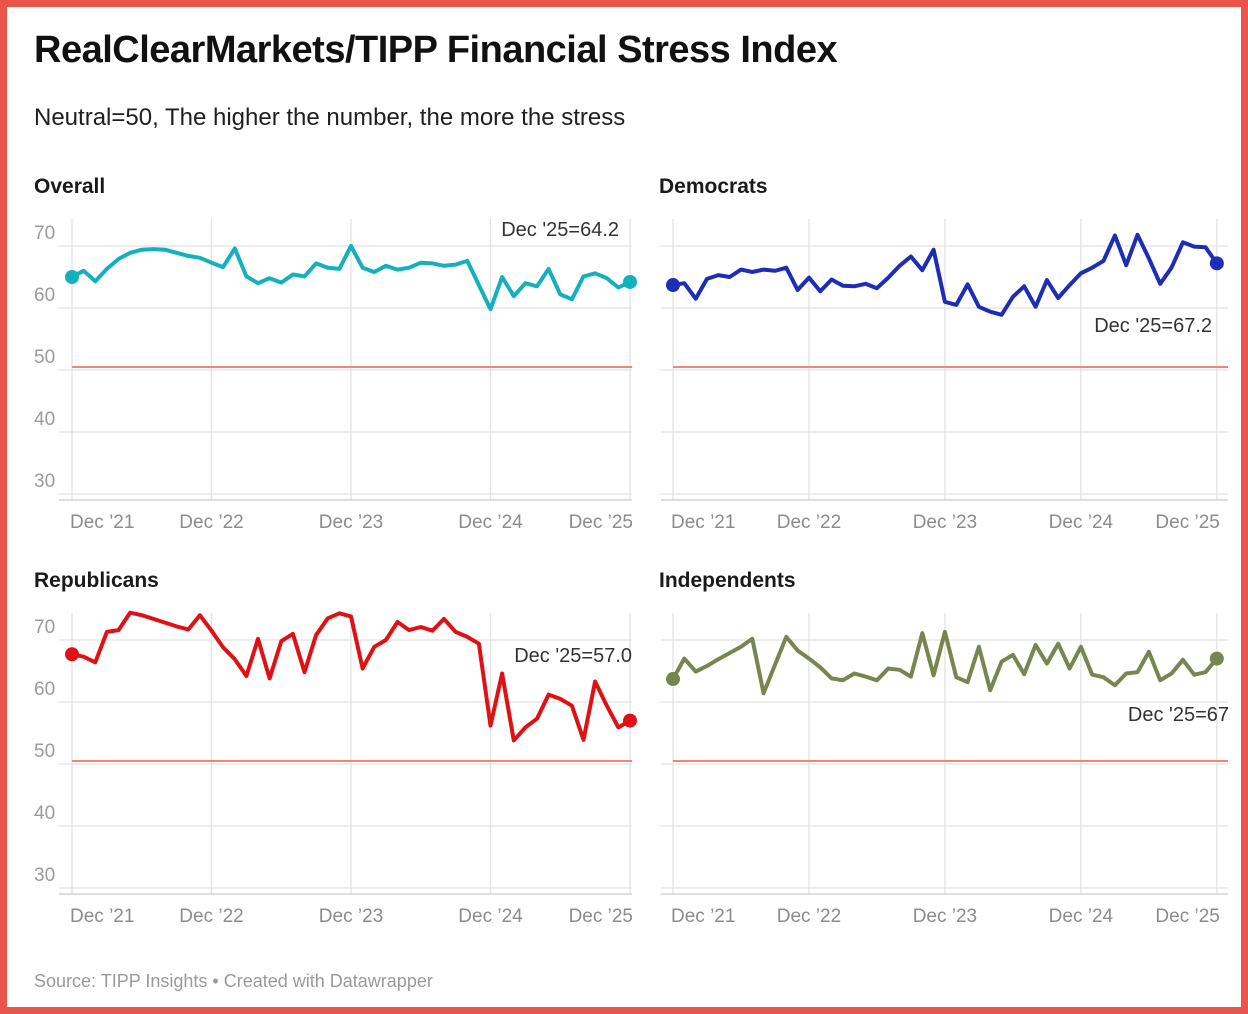 The width and height of the screenshot is (1248, 1014). What do you see at coordinates (946, 774) in the screenshot?
I see `independents-line-chart: Dec ’21 Dec ’22 Dec ’23 Dec ’24 Dec ’25` at bounding box center [946, 774].